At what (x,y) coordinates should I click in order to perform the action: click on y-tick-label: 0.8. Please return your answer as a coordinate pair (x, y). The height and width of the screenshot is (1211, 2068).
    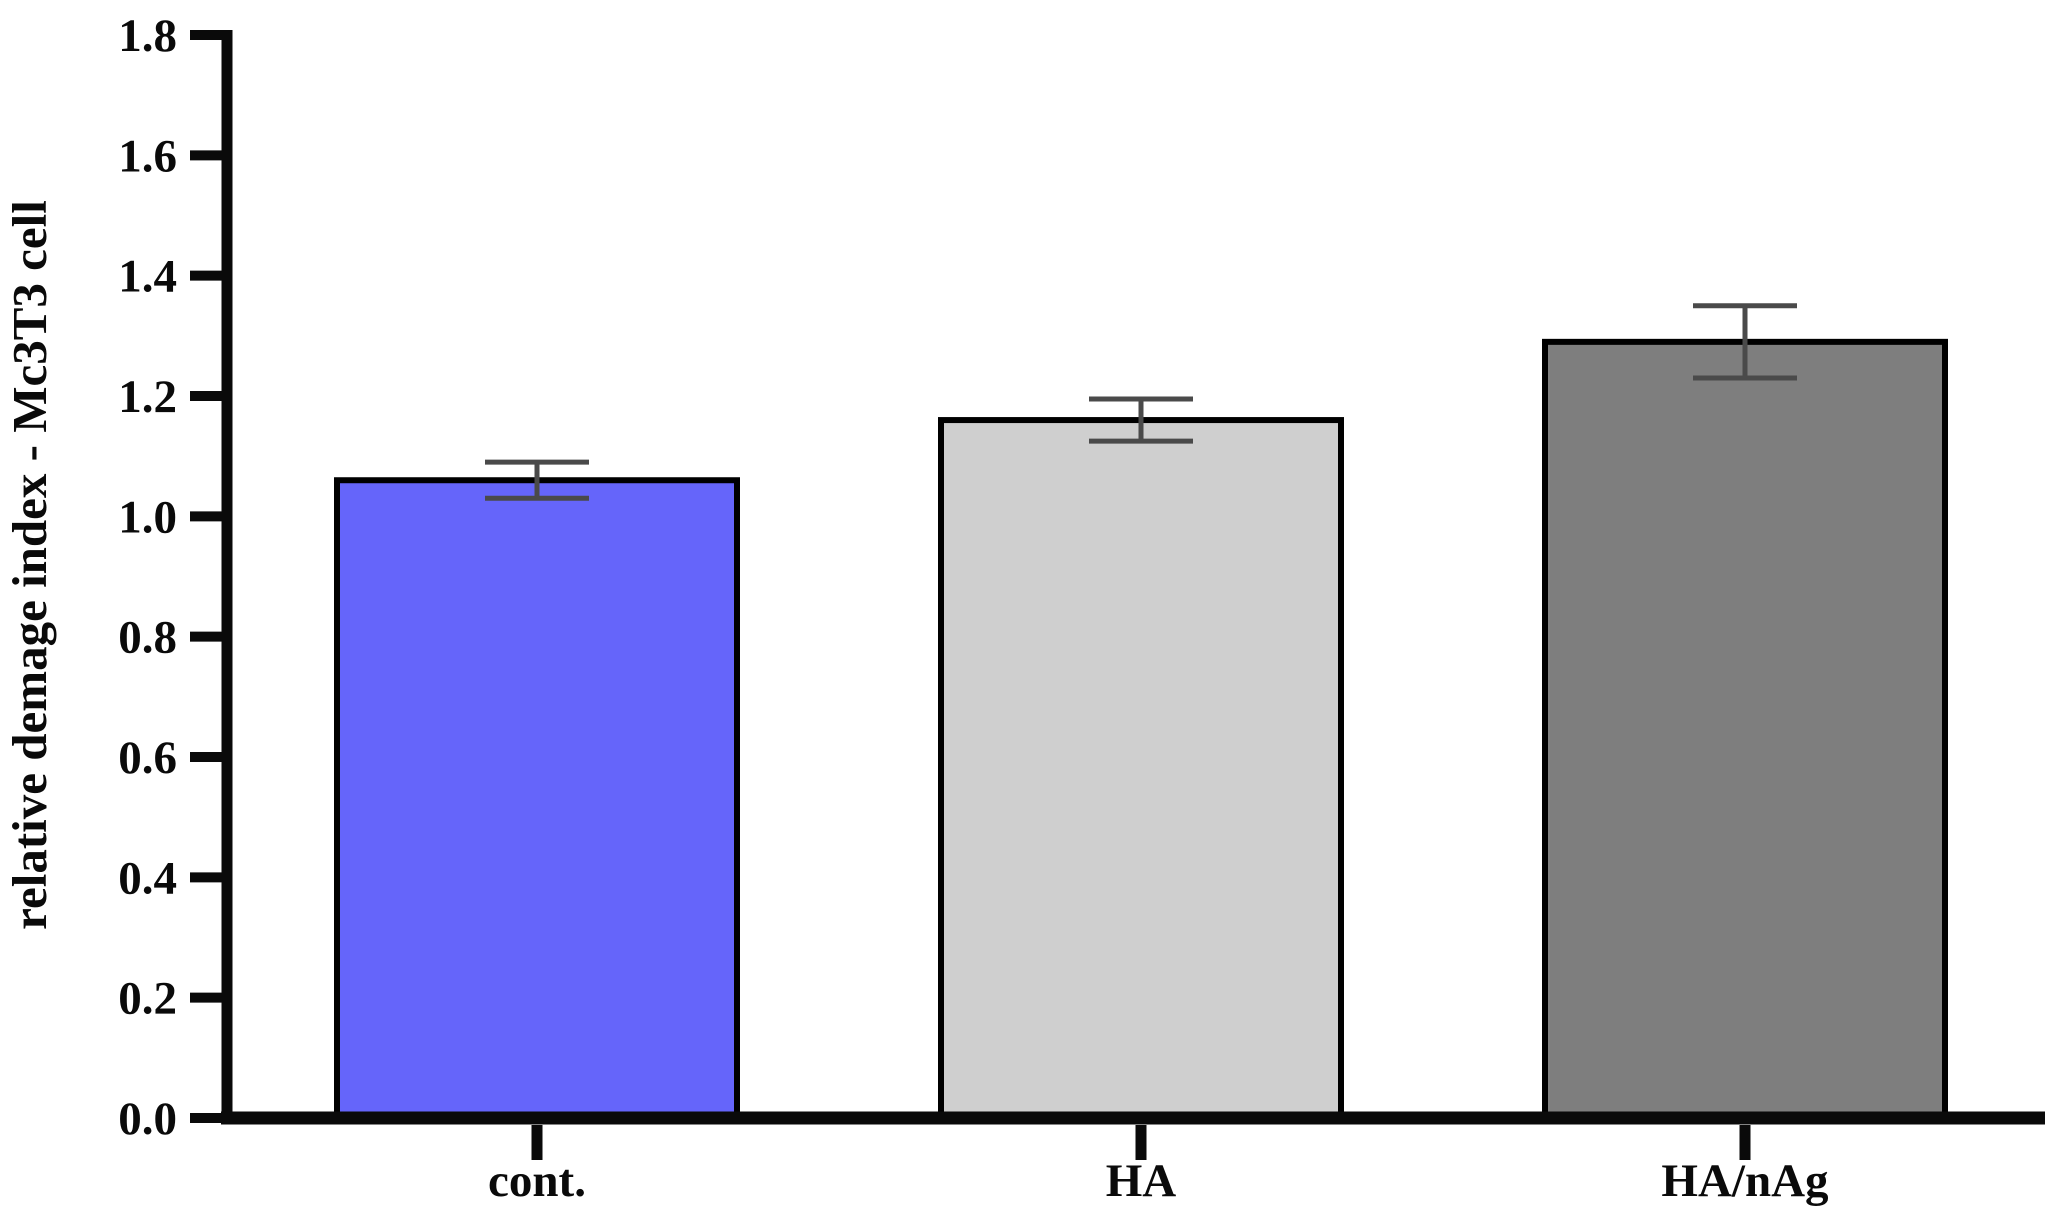
    Looking at the image, I should click on (147, 638).